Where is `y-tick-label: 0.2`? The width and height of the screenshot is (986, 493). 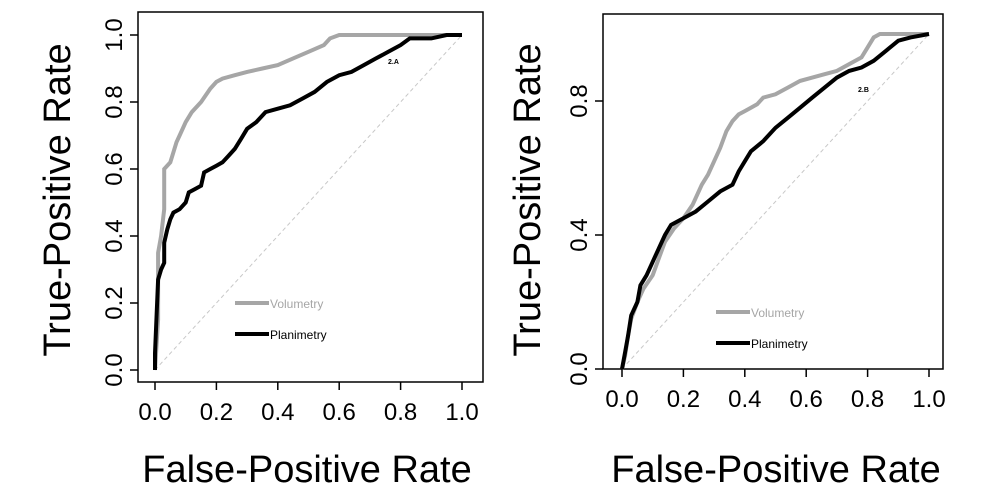
y-tick-label: 0.2 is located at coordinates (114, 302).